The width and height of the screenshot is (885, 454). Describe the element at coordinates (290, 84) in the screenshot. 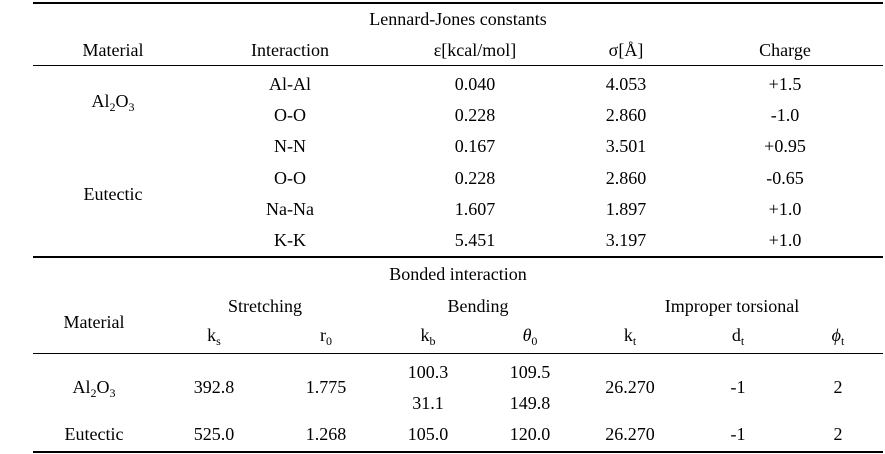

I see `lj-row-1-interaction: Al-Al` at that location.